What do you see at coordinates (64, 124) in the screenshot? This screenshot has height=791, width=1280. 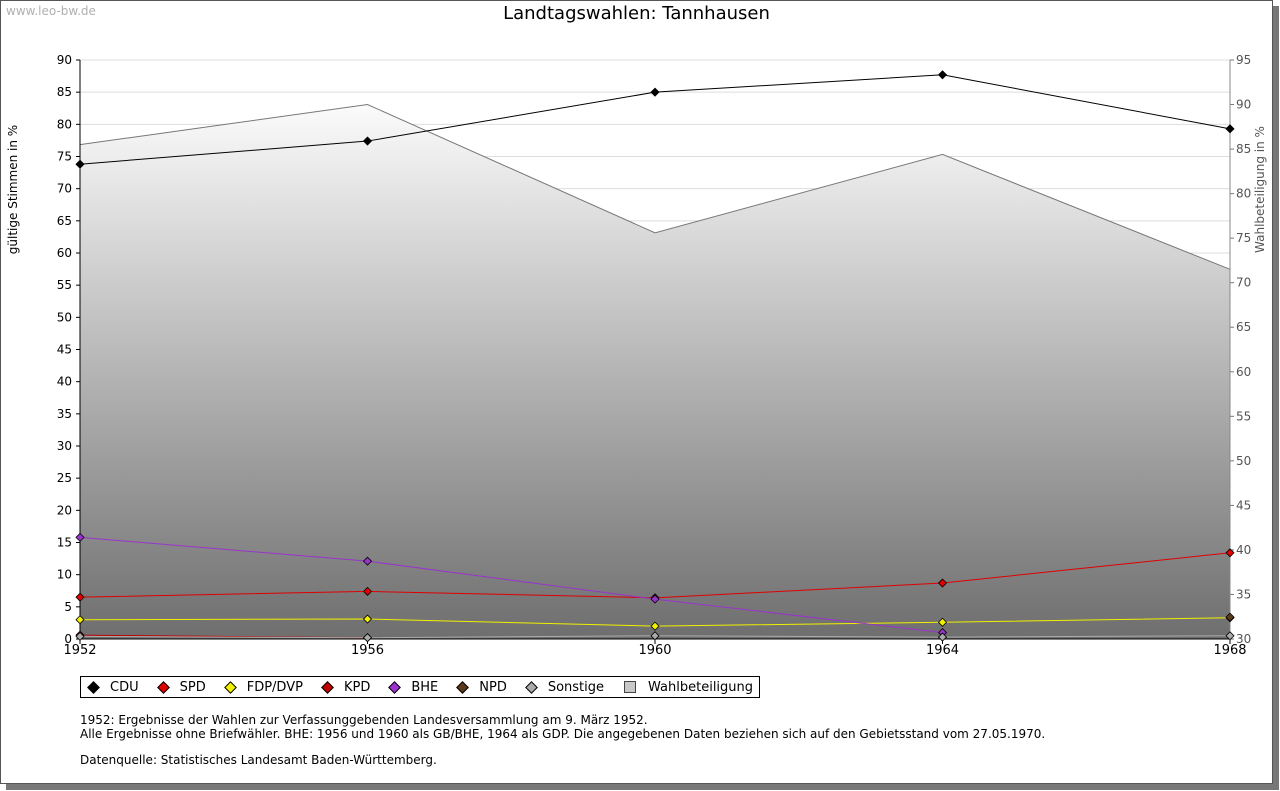 I see `y-tick-label: 80` at bounding box center [64, 124].